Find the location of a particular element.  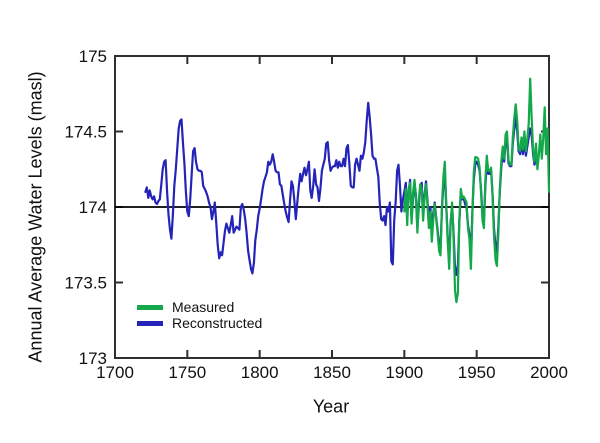

x-tick-label: 1700 is located at coordinates (115, 372).